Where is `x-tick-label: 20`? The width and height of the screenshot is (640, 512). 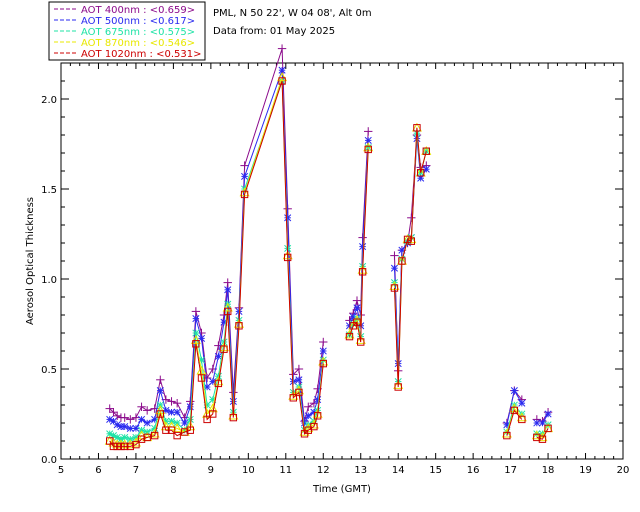 x-tick-label: 20 is located at coordinates (623, 470).